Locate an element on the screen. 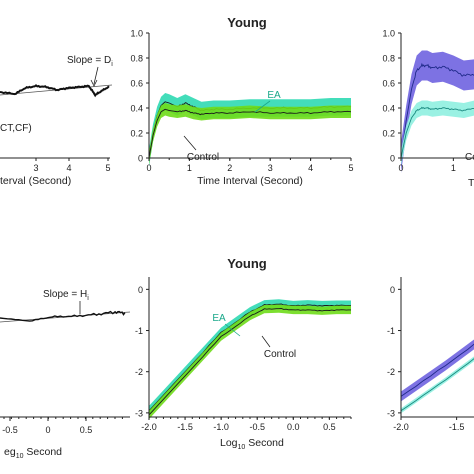  top-left-x-tick-label: 5 is located at coordinates (107, 168).